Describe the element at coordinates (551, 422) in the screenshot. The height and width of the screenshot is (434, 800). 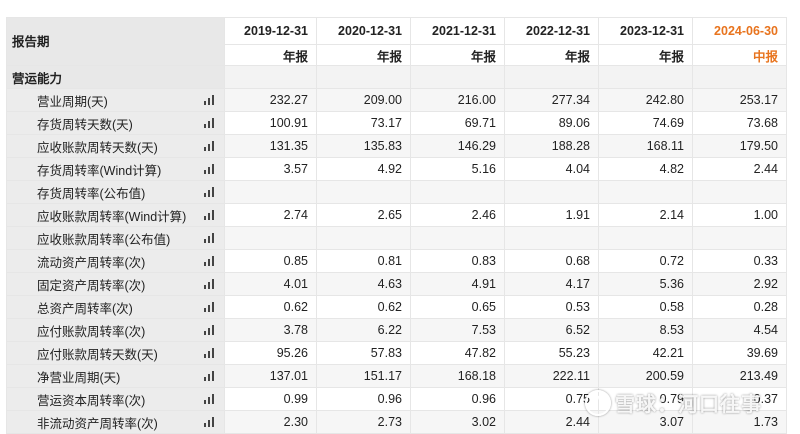
I see `value-cell: 2.44` at that location.